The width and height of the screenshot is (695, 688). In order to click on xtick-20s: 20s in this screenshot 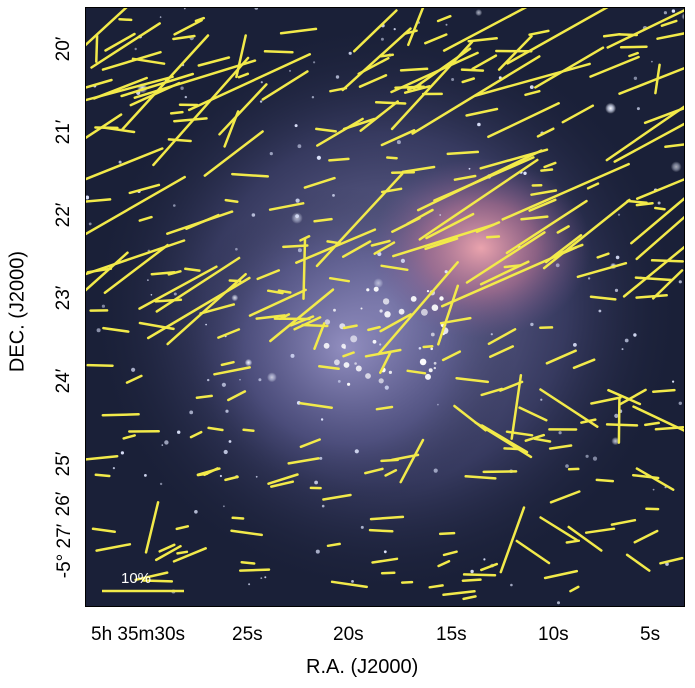, I will do `click(348, 634)`.